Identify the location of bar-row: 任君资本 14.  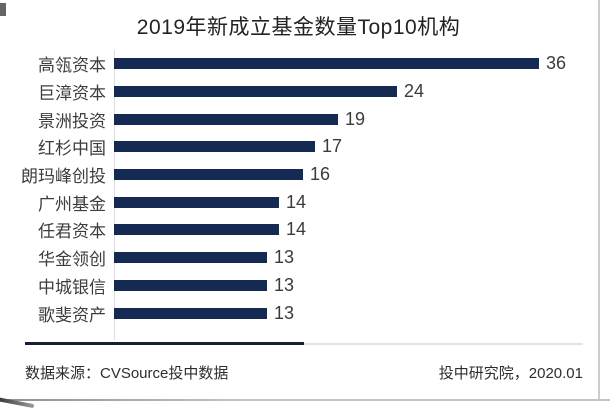
(298, 230).